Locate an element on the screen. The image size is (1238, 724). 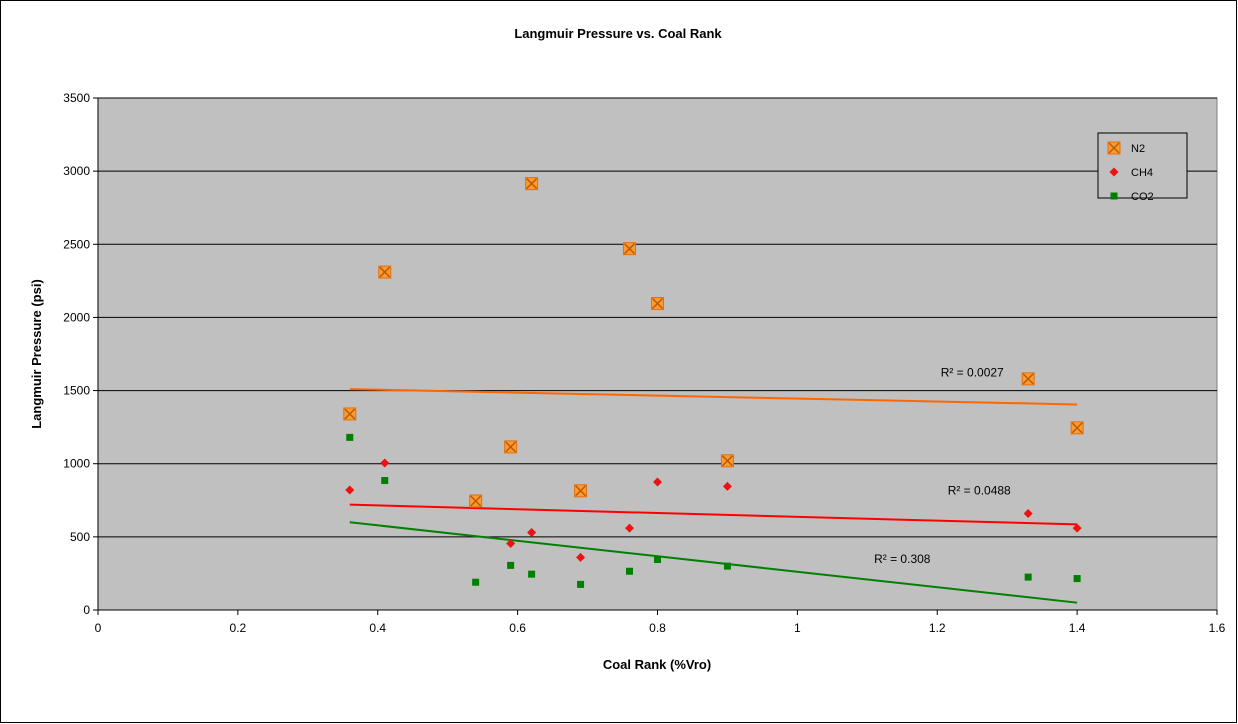
x-tick-label: 1 is located at coordinates (797, 628).